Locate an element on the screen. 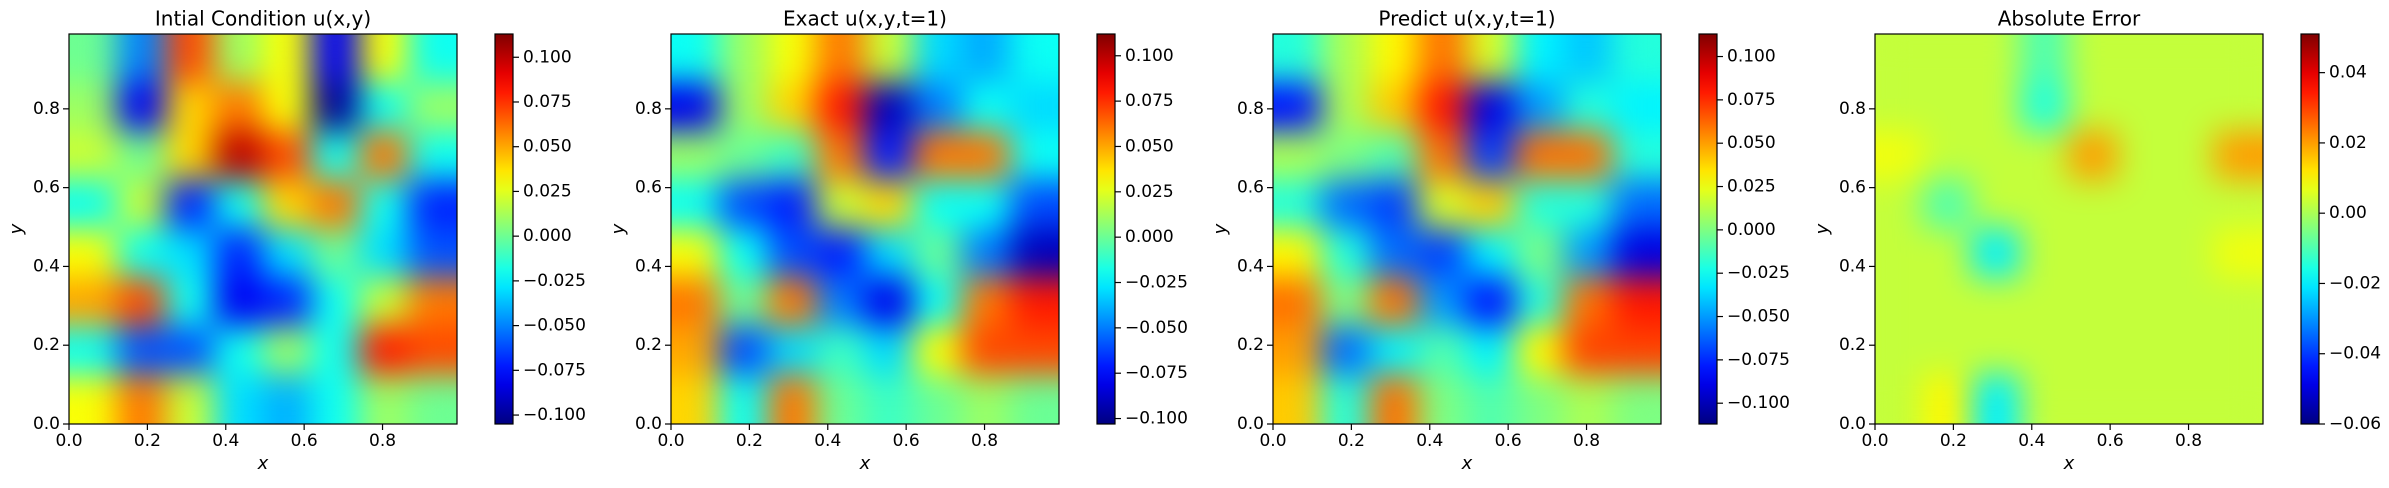  chart-title: Intial Condition u(x,y) is located at coordinates (263, 19).